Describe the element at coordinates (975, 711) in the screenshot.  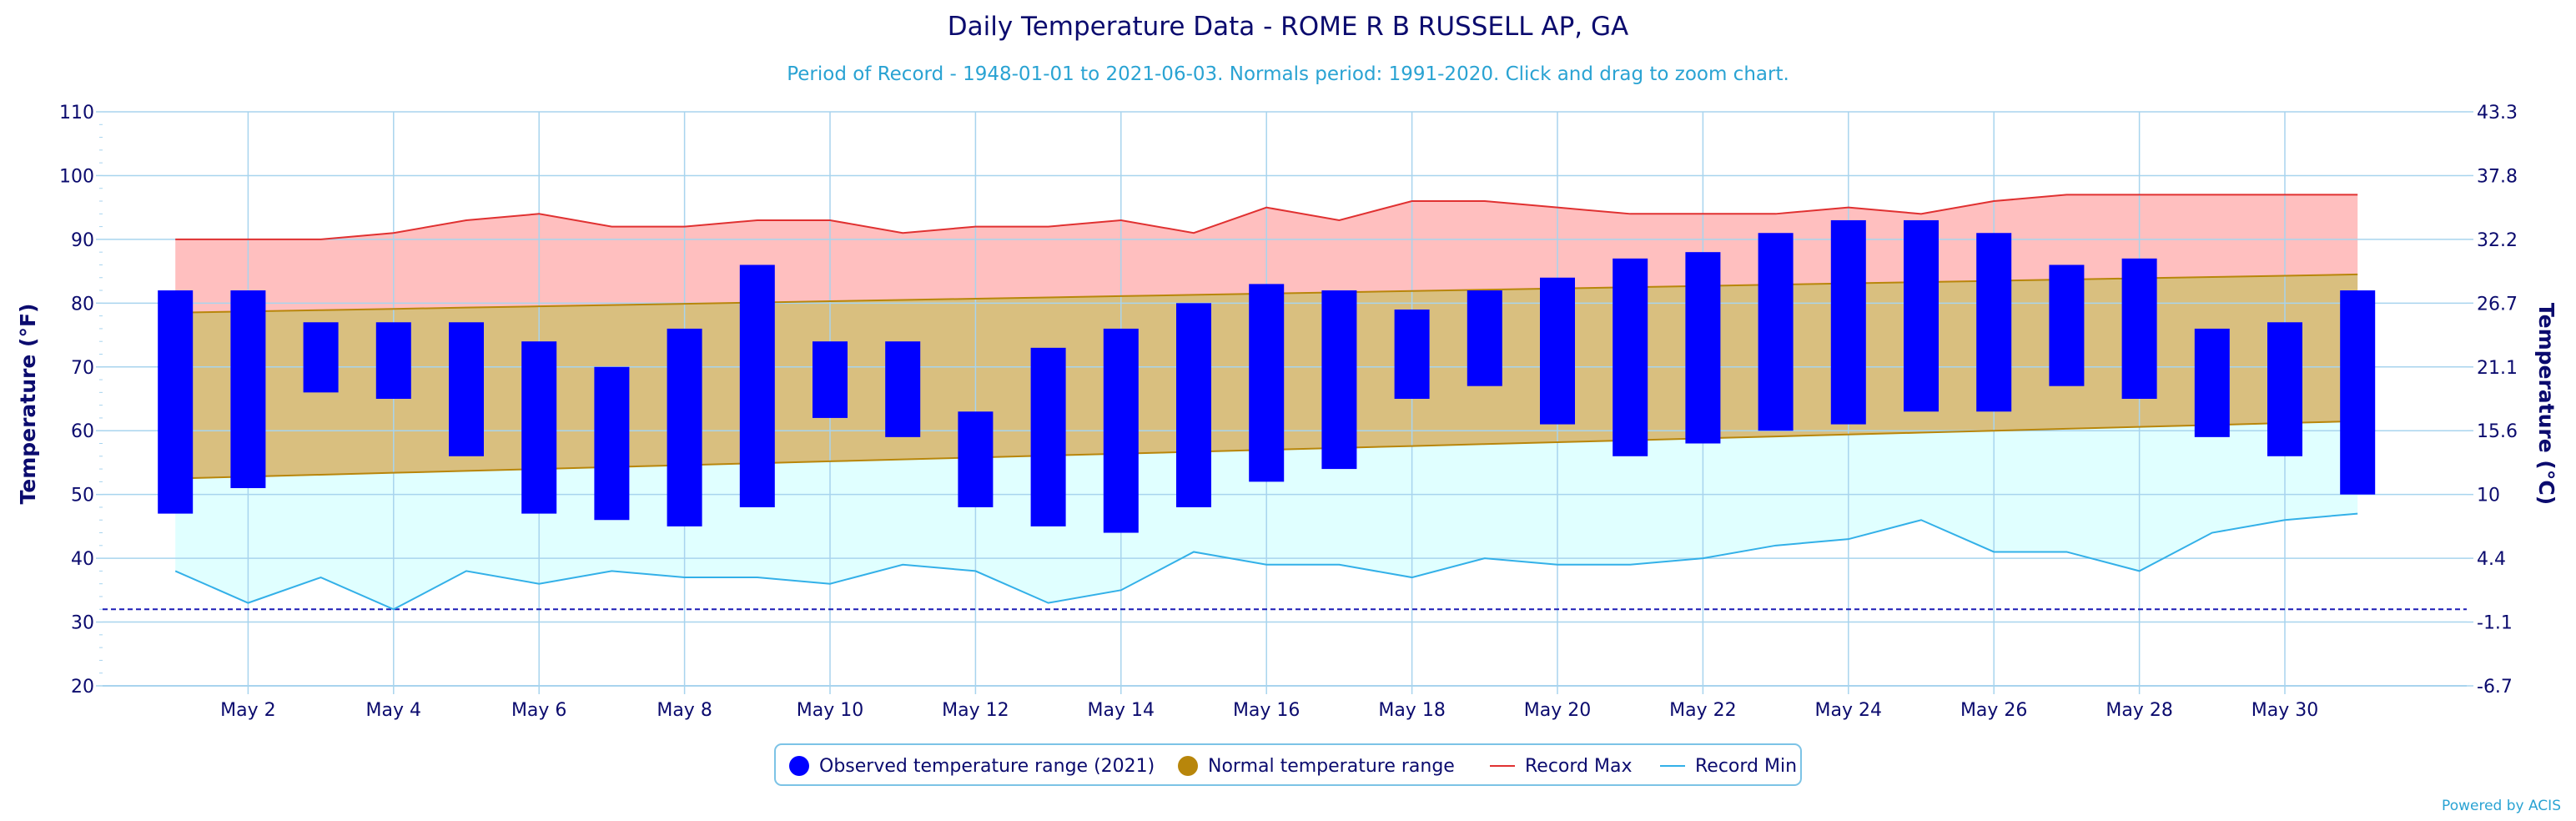
I see `x-tick-label: May 12` at that location.